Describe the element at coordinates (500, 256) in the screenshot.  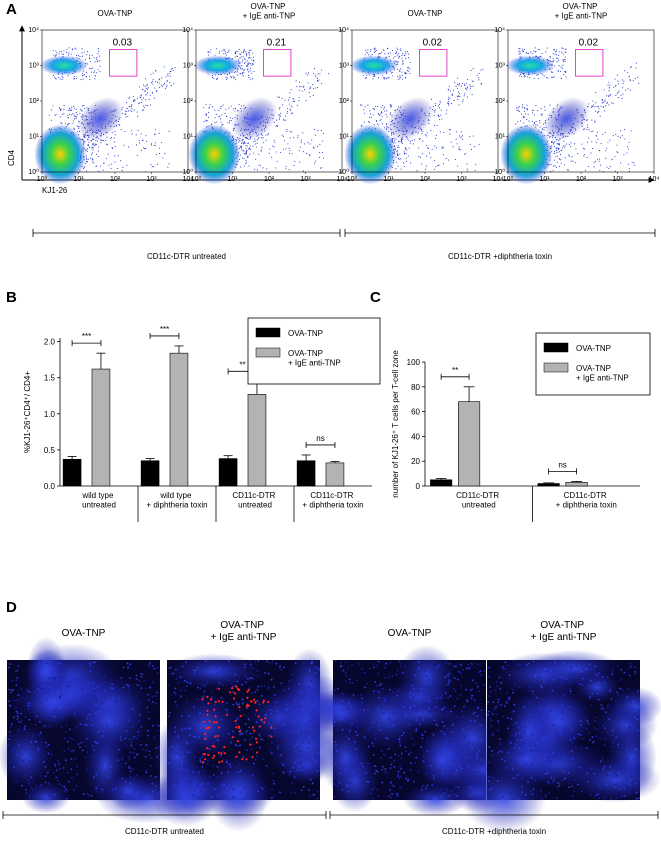
I see `group-label: CD11c-DTR +diphtheria toxin` at that location.